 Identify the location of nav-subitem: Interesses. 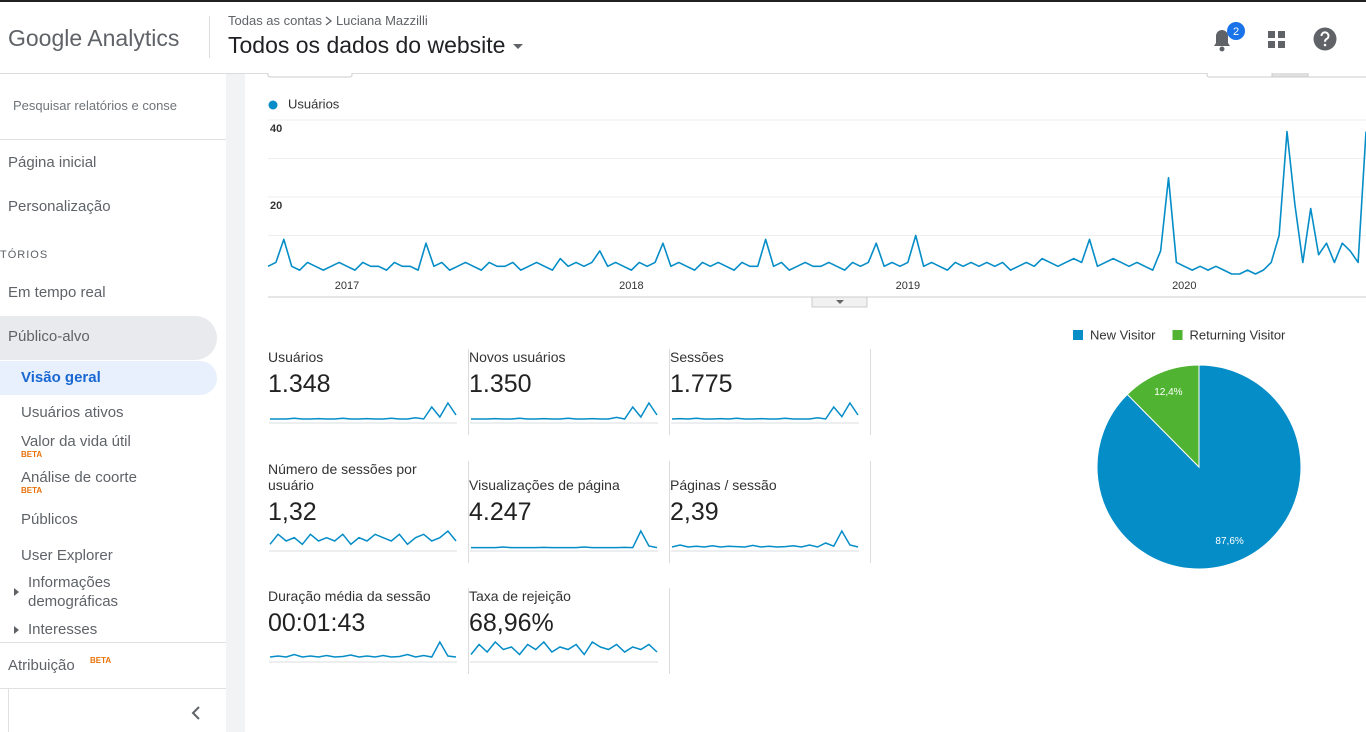
(63, 629).